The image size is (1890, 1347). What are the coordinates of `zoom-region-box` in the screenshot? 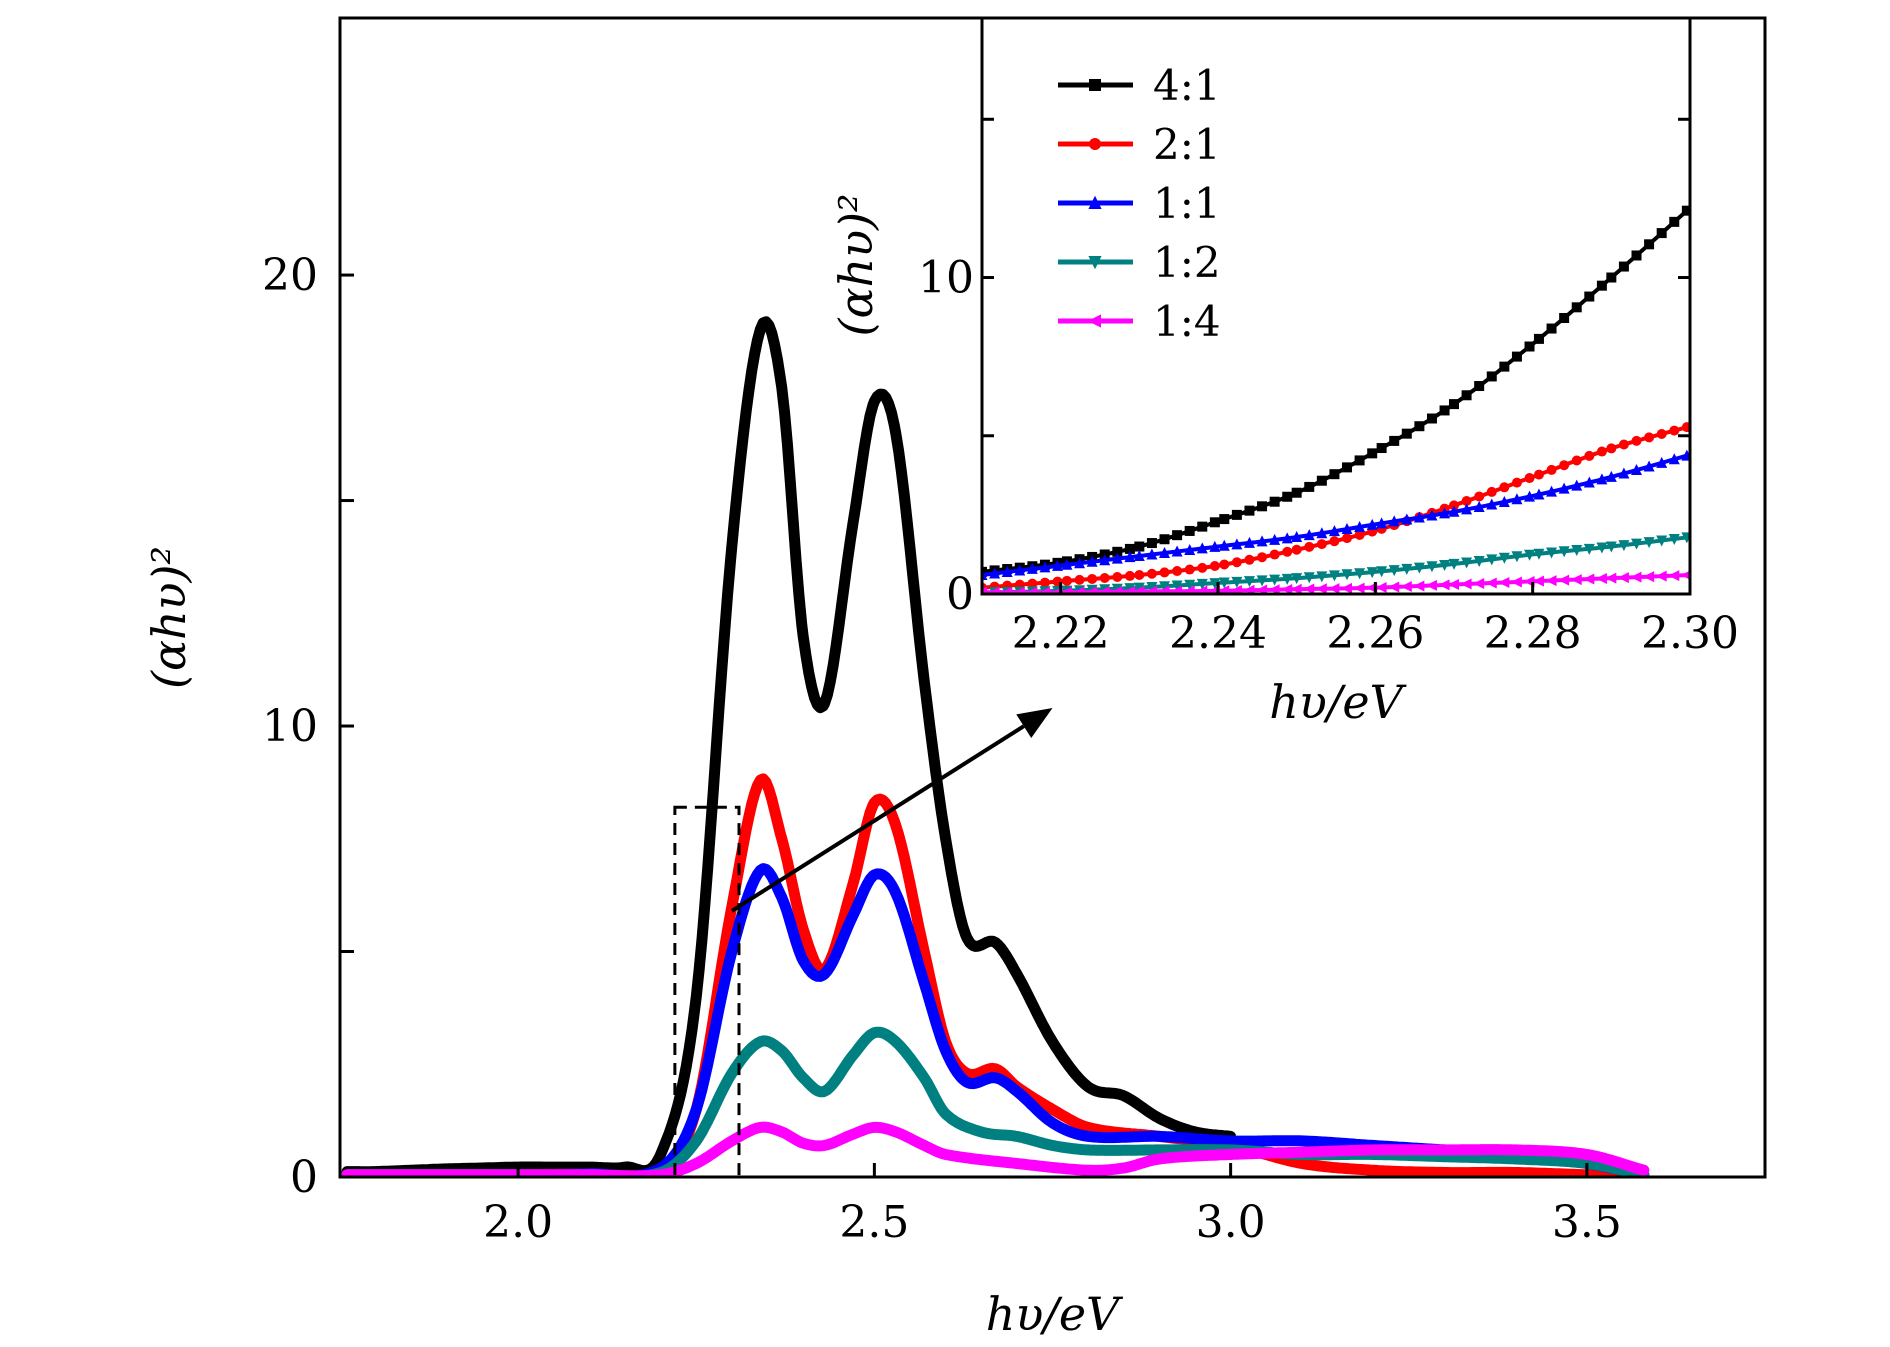 It's located at (707, 992).